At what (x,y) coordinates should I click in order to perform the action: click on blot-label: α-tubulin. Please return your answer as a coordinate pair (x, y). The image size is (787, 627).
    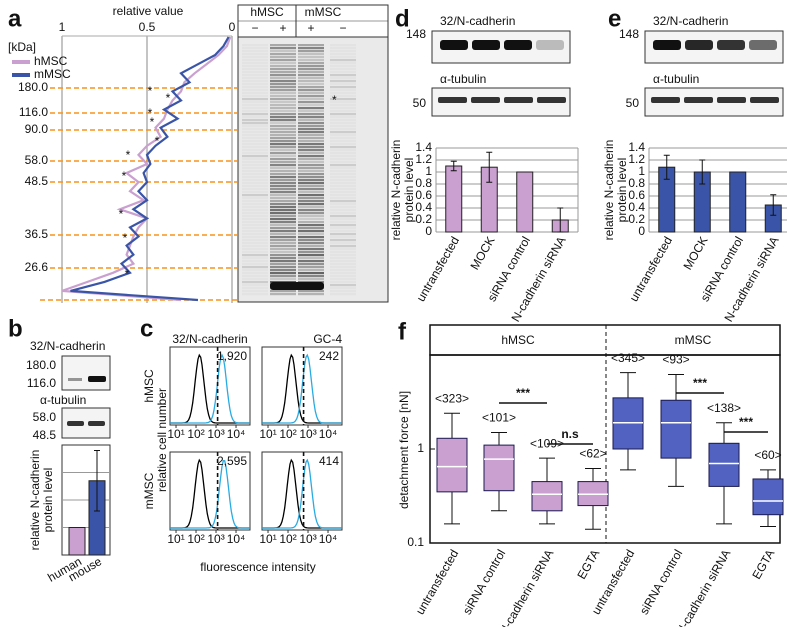
    Looking at the image, I should click on (63, 400).